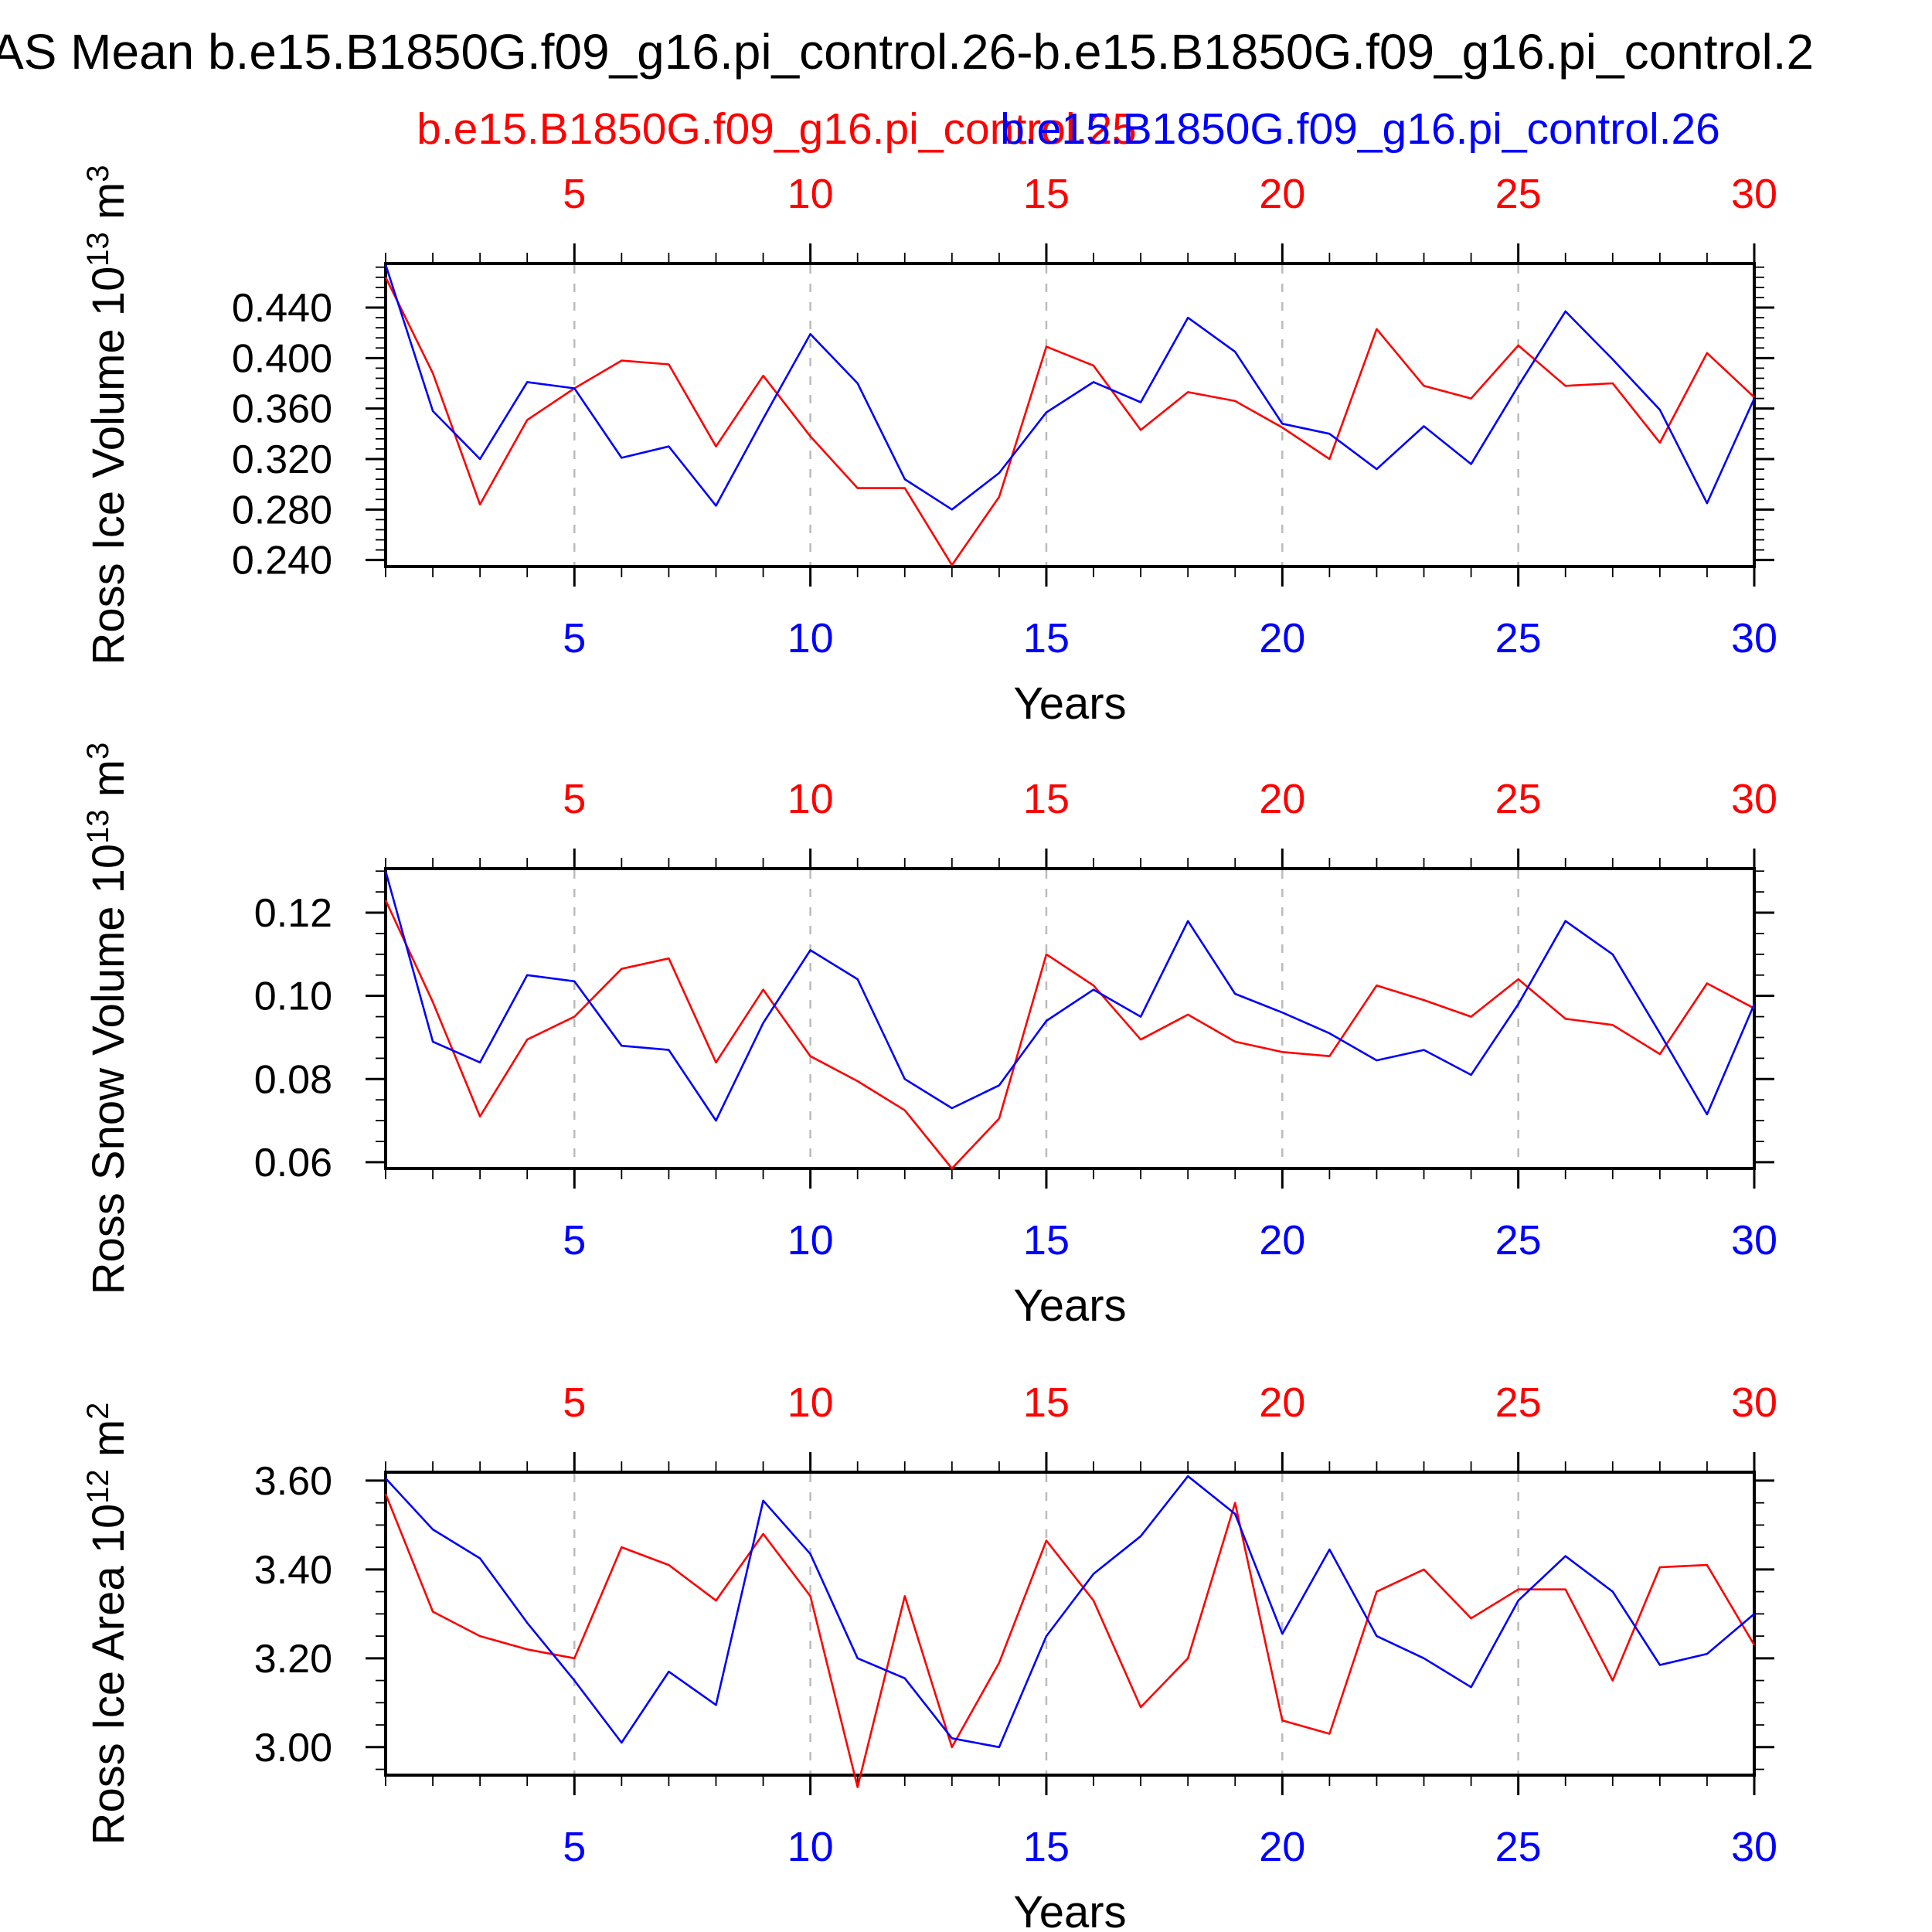  Describe the element at coordinates (811, 1403) in the screenshot. I see `chart3-top-xlabel: 10` at that location.